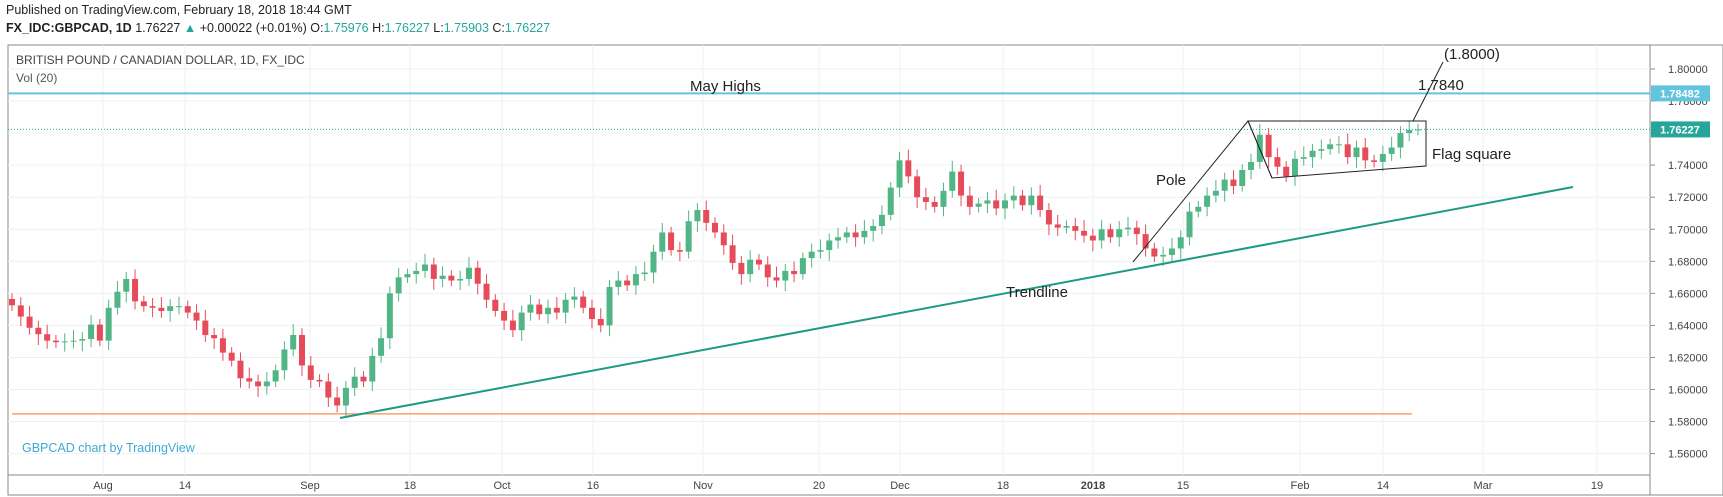 This screenshot has width=1723, height=497. I want to click on x-tick-label: Sep, so click(310, 486).